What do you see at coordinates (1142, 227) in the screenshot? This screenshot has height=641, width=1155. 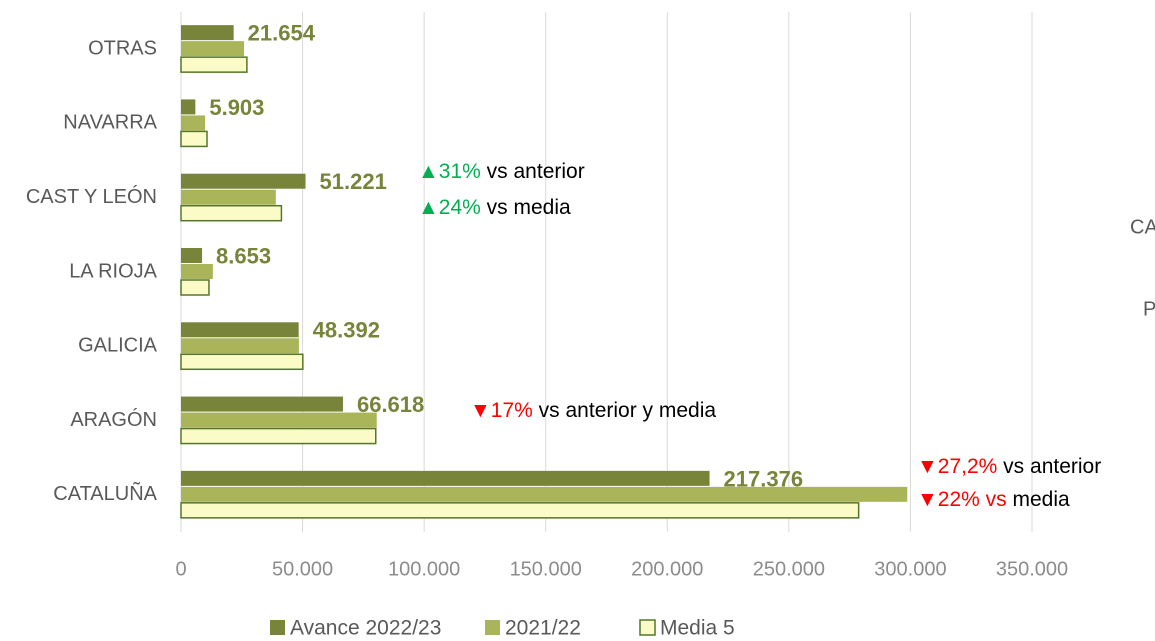 I see `clipped-text: CA` at bounding box center [1142, 227].